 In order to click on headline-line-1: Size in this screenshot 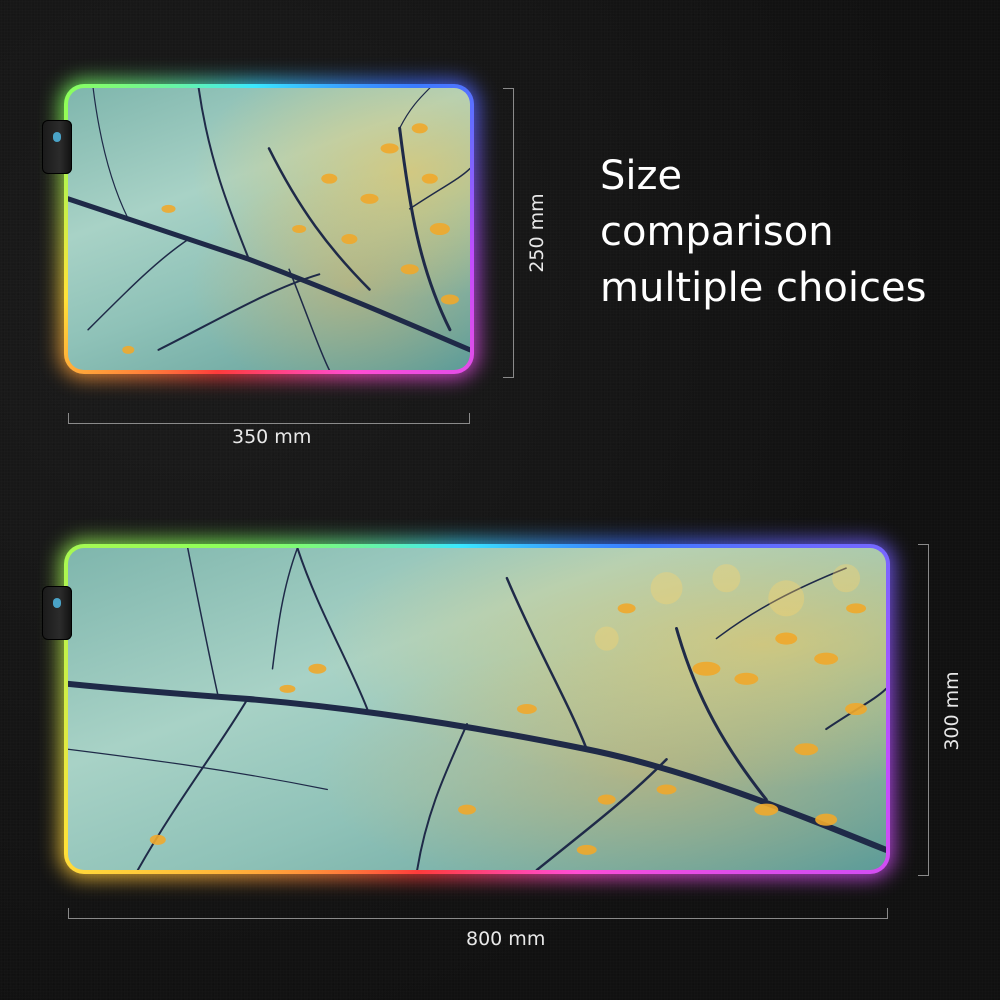, I will do `click(641, 176)`.